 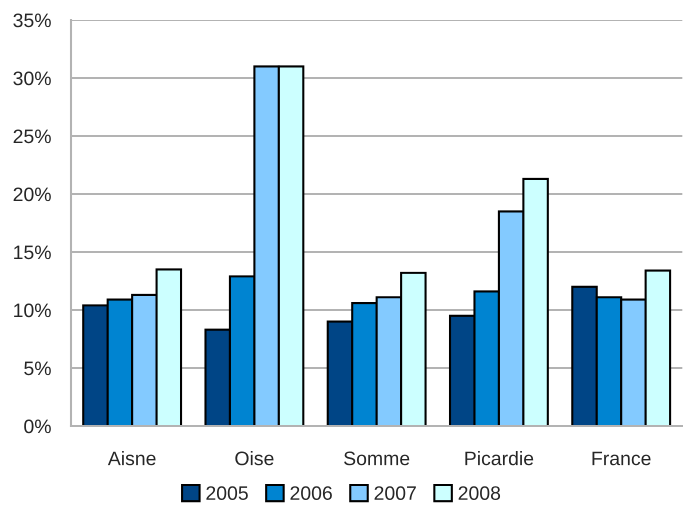 What do you see at coordinates (254, 458) in the screenshot?
I see `x-tick-label: Oise` at bounding box center [254, 458].